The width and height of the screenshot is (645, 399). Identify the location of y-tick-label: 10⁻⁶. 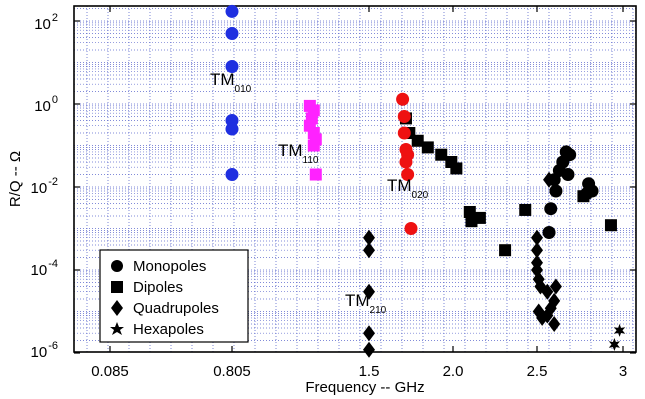
(44, 350).